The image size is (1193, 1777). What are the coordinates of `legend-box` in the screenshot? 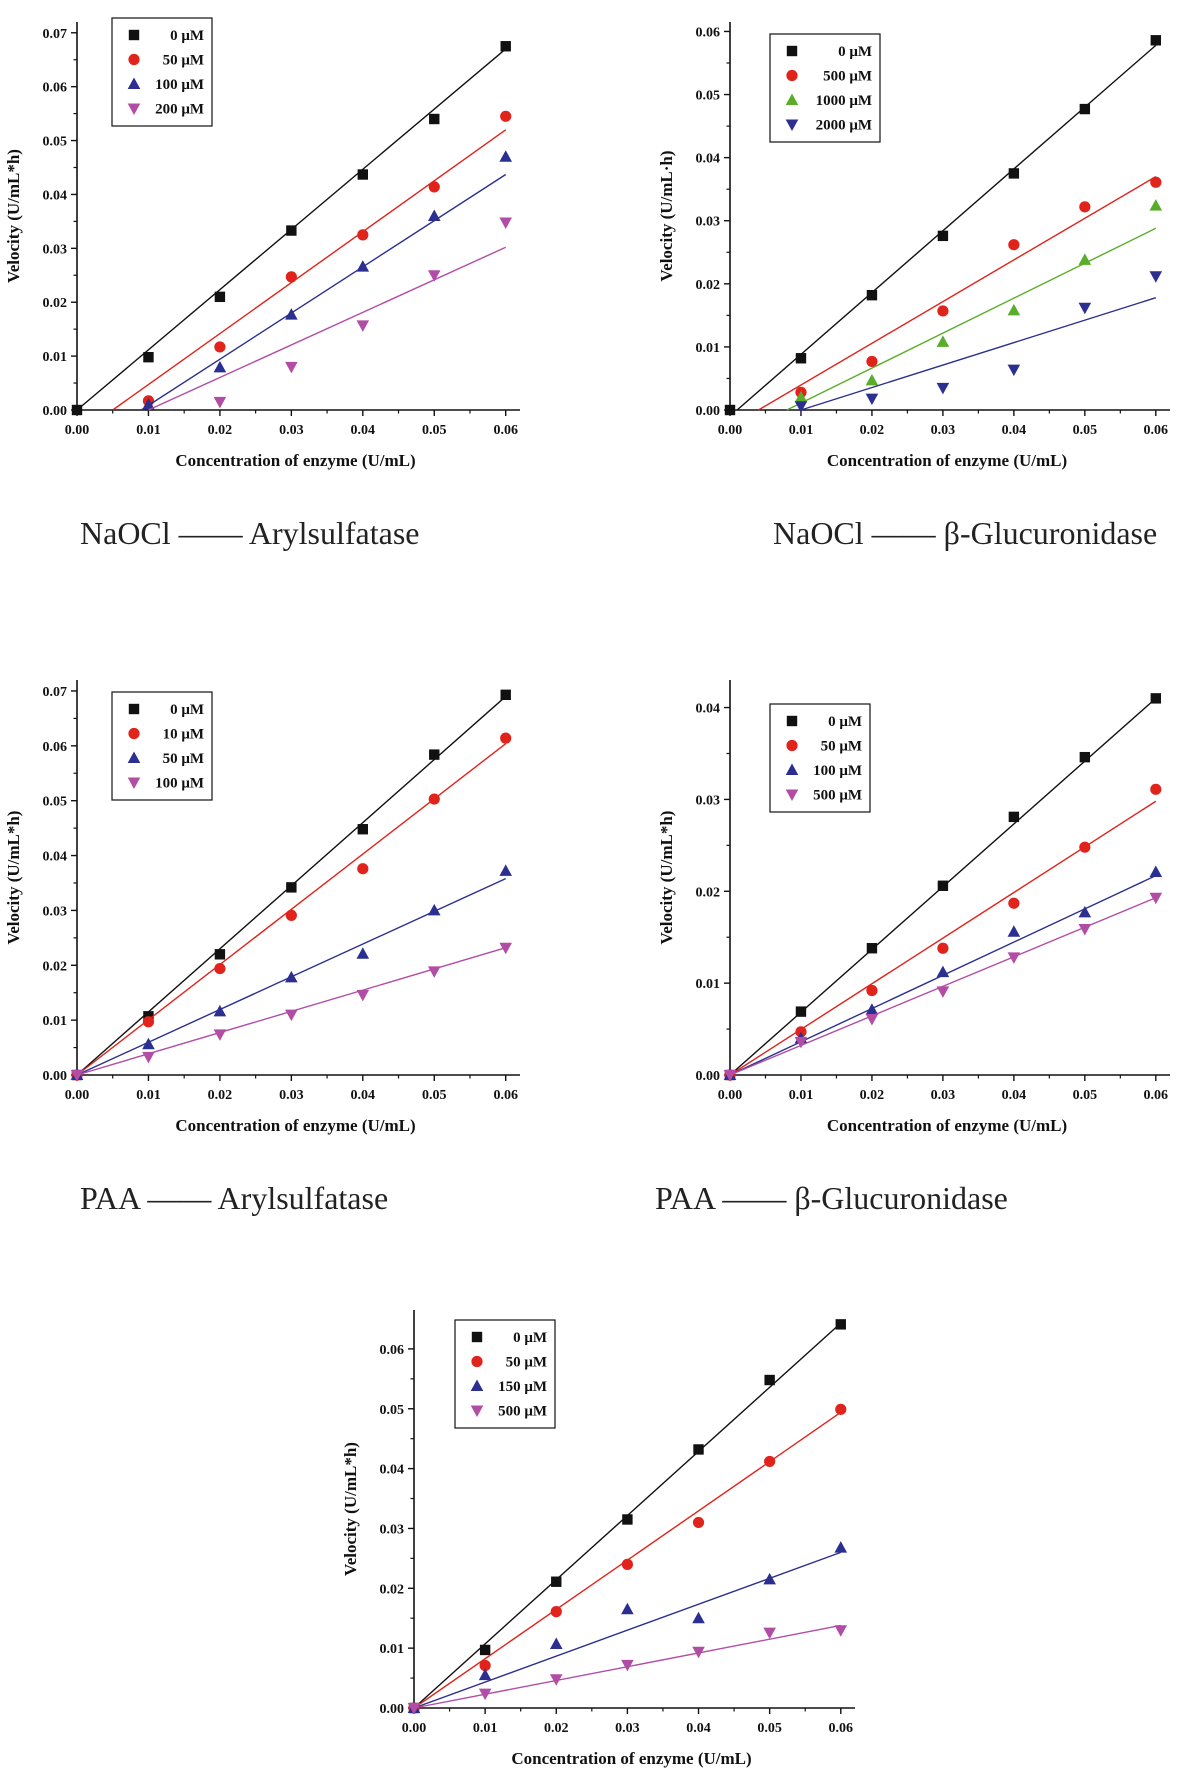 It's located at (162, 72).